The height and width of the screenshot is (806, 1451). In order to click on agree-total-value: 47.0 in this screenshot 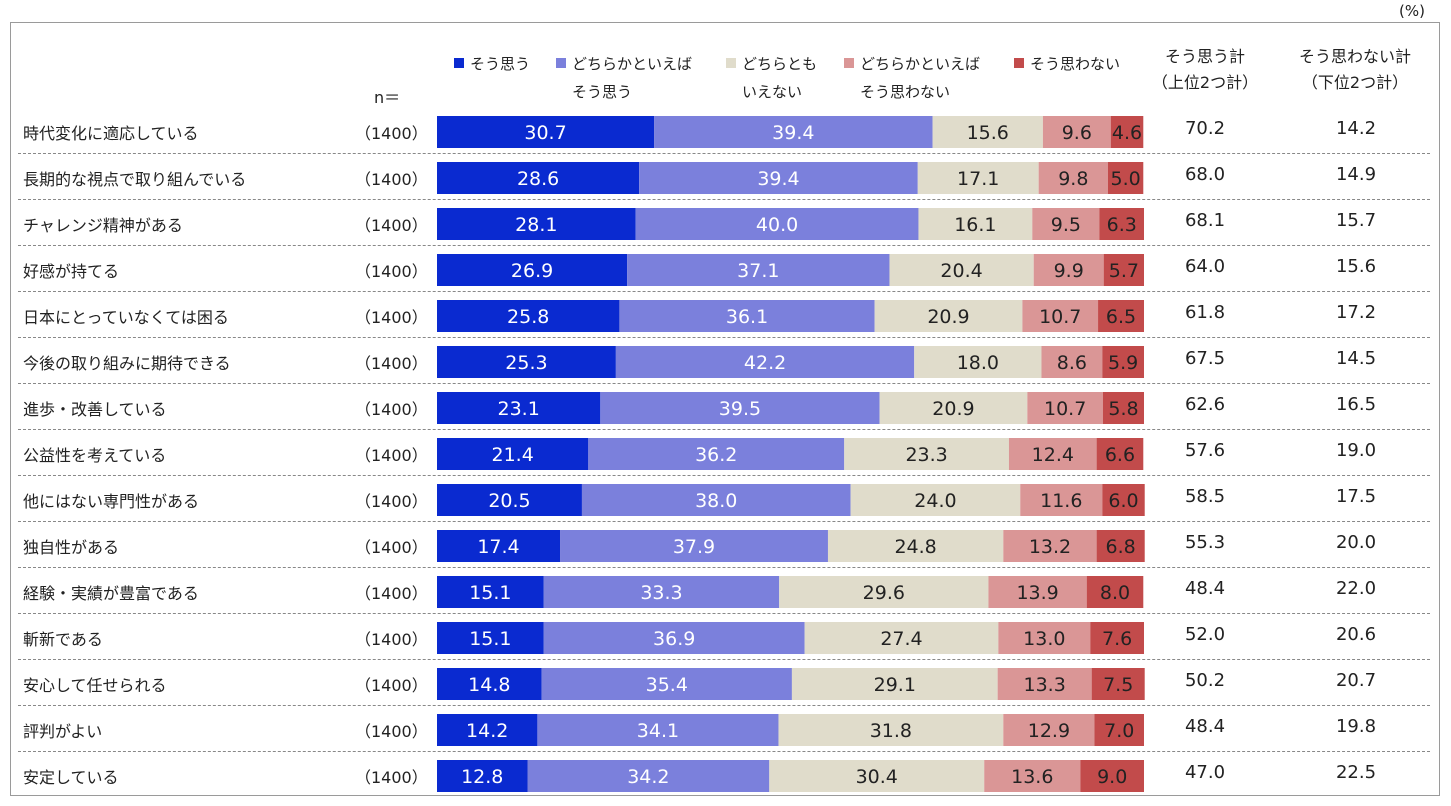, I will do `click(1205, 772)`.